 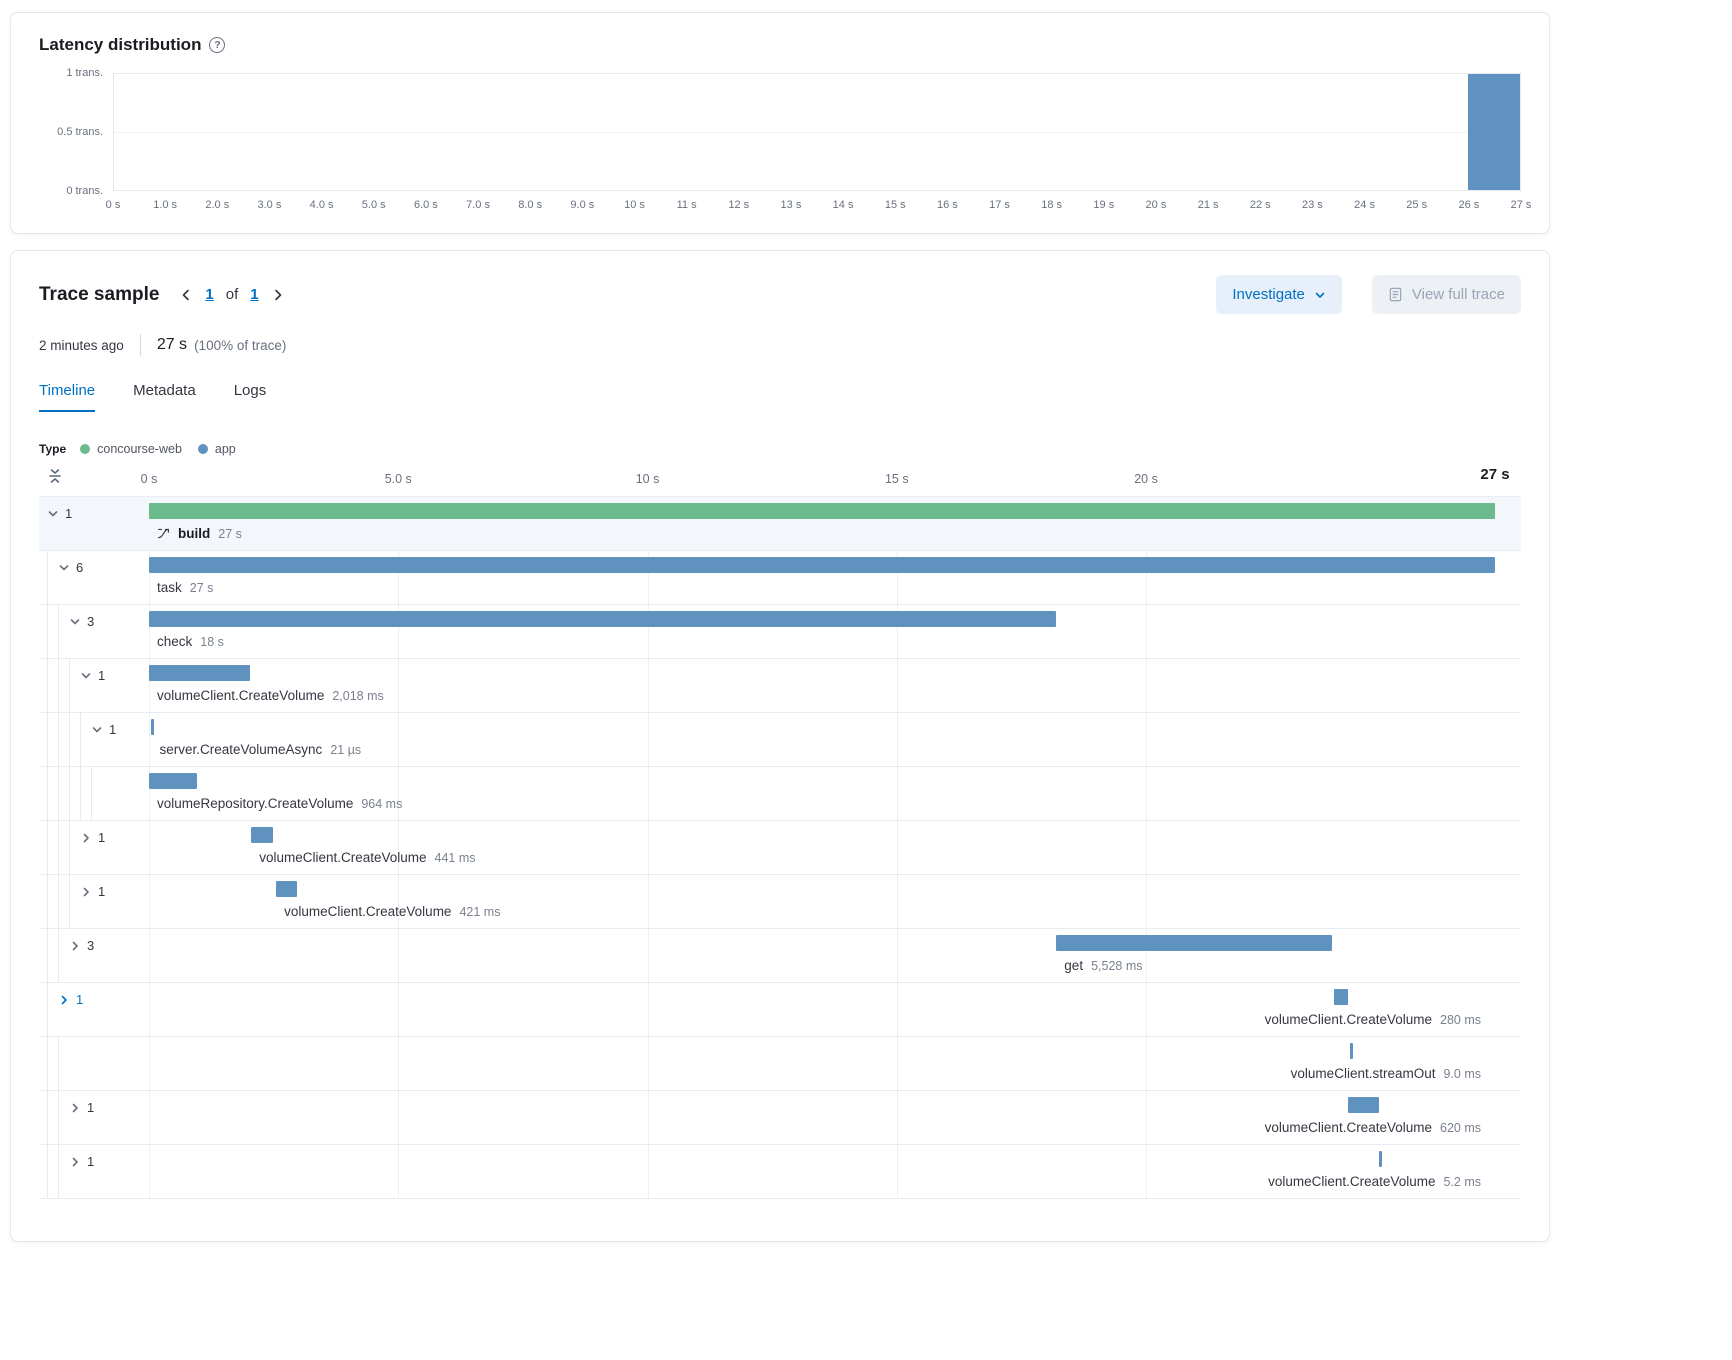 I want to click on timeline-gridline, so click(x=1147, y=848).